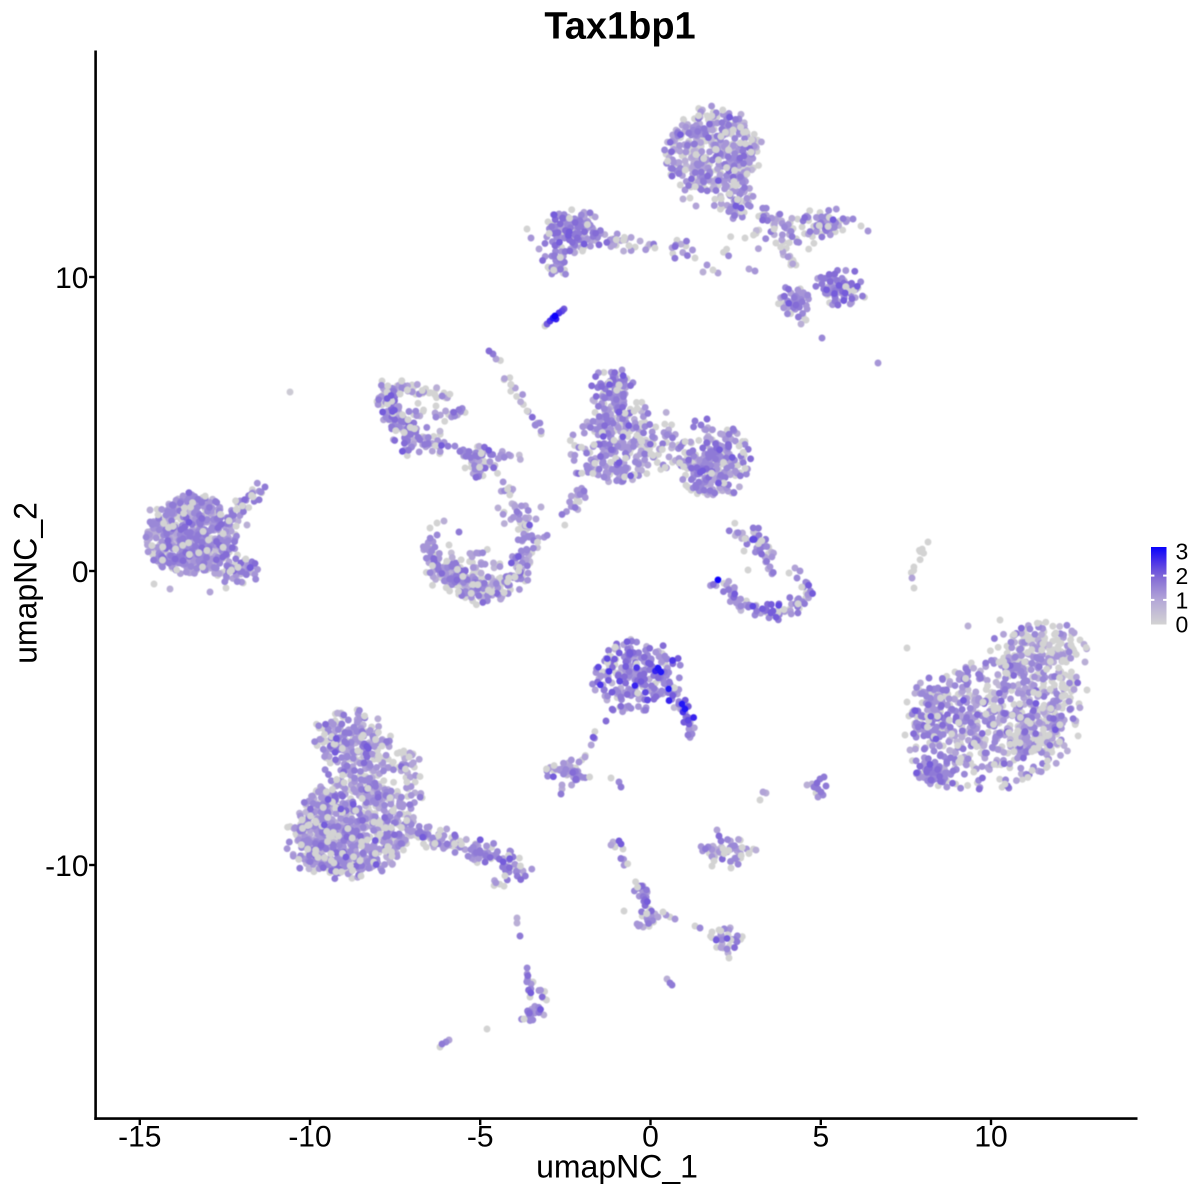 This screenshot has height=1200, width=1200. What do you see at coordinates (617, 1167) in the screenshot?
I see `svg-text: umapNC_1` at bounding box center [617, 1167].